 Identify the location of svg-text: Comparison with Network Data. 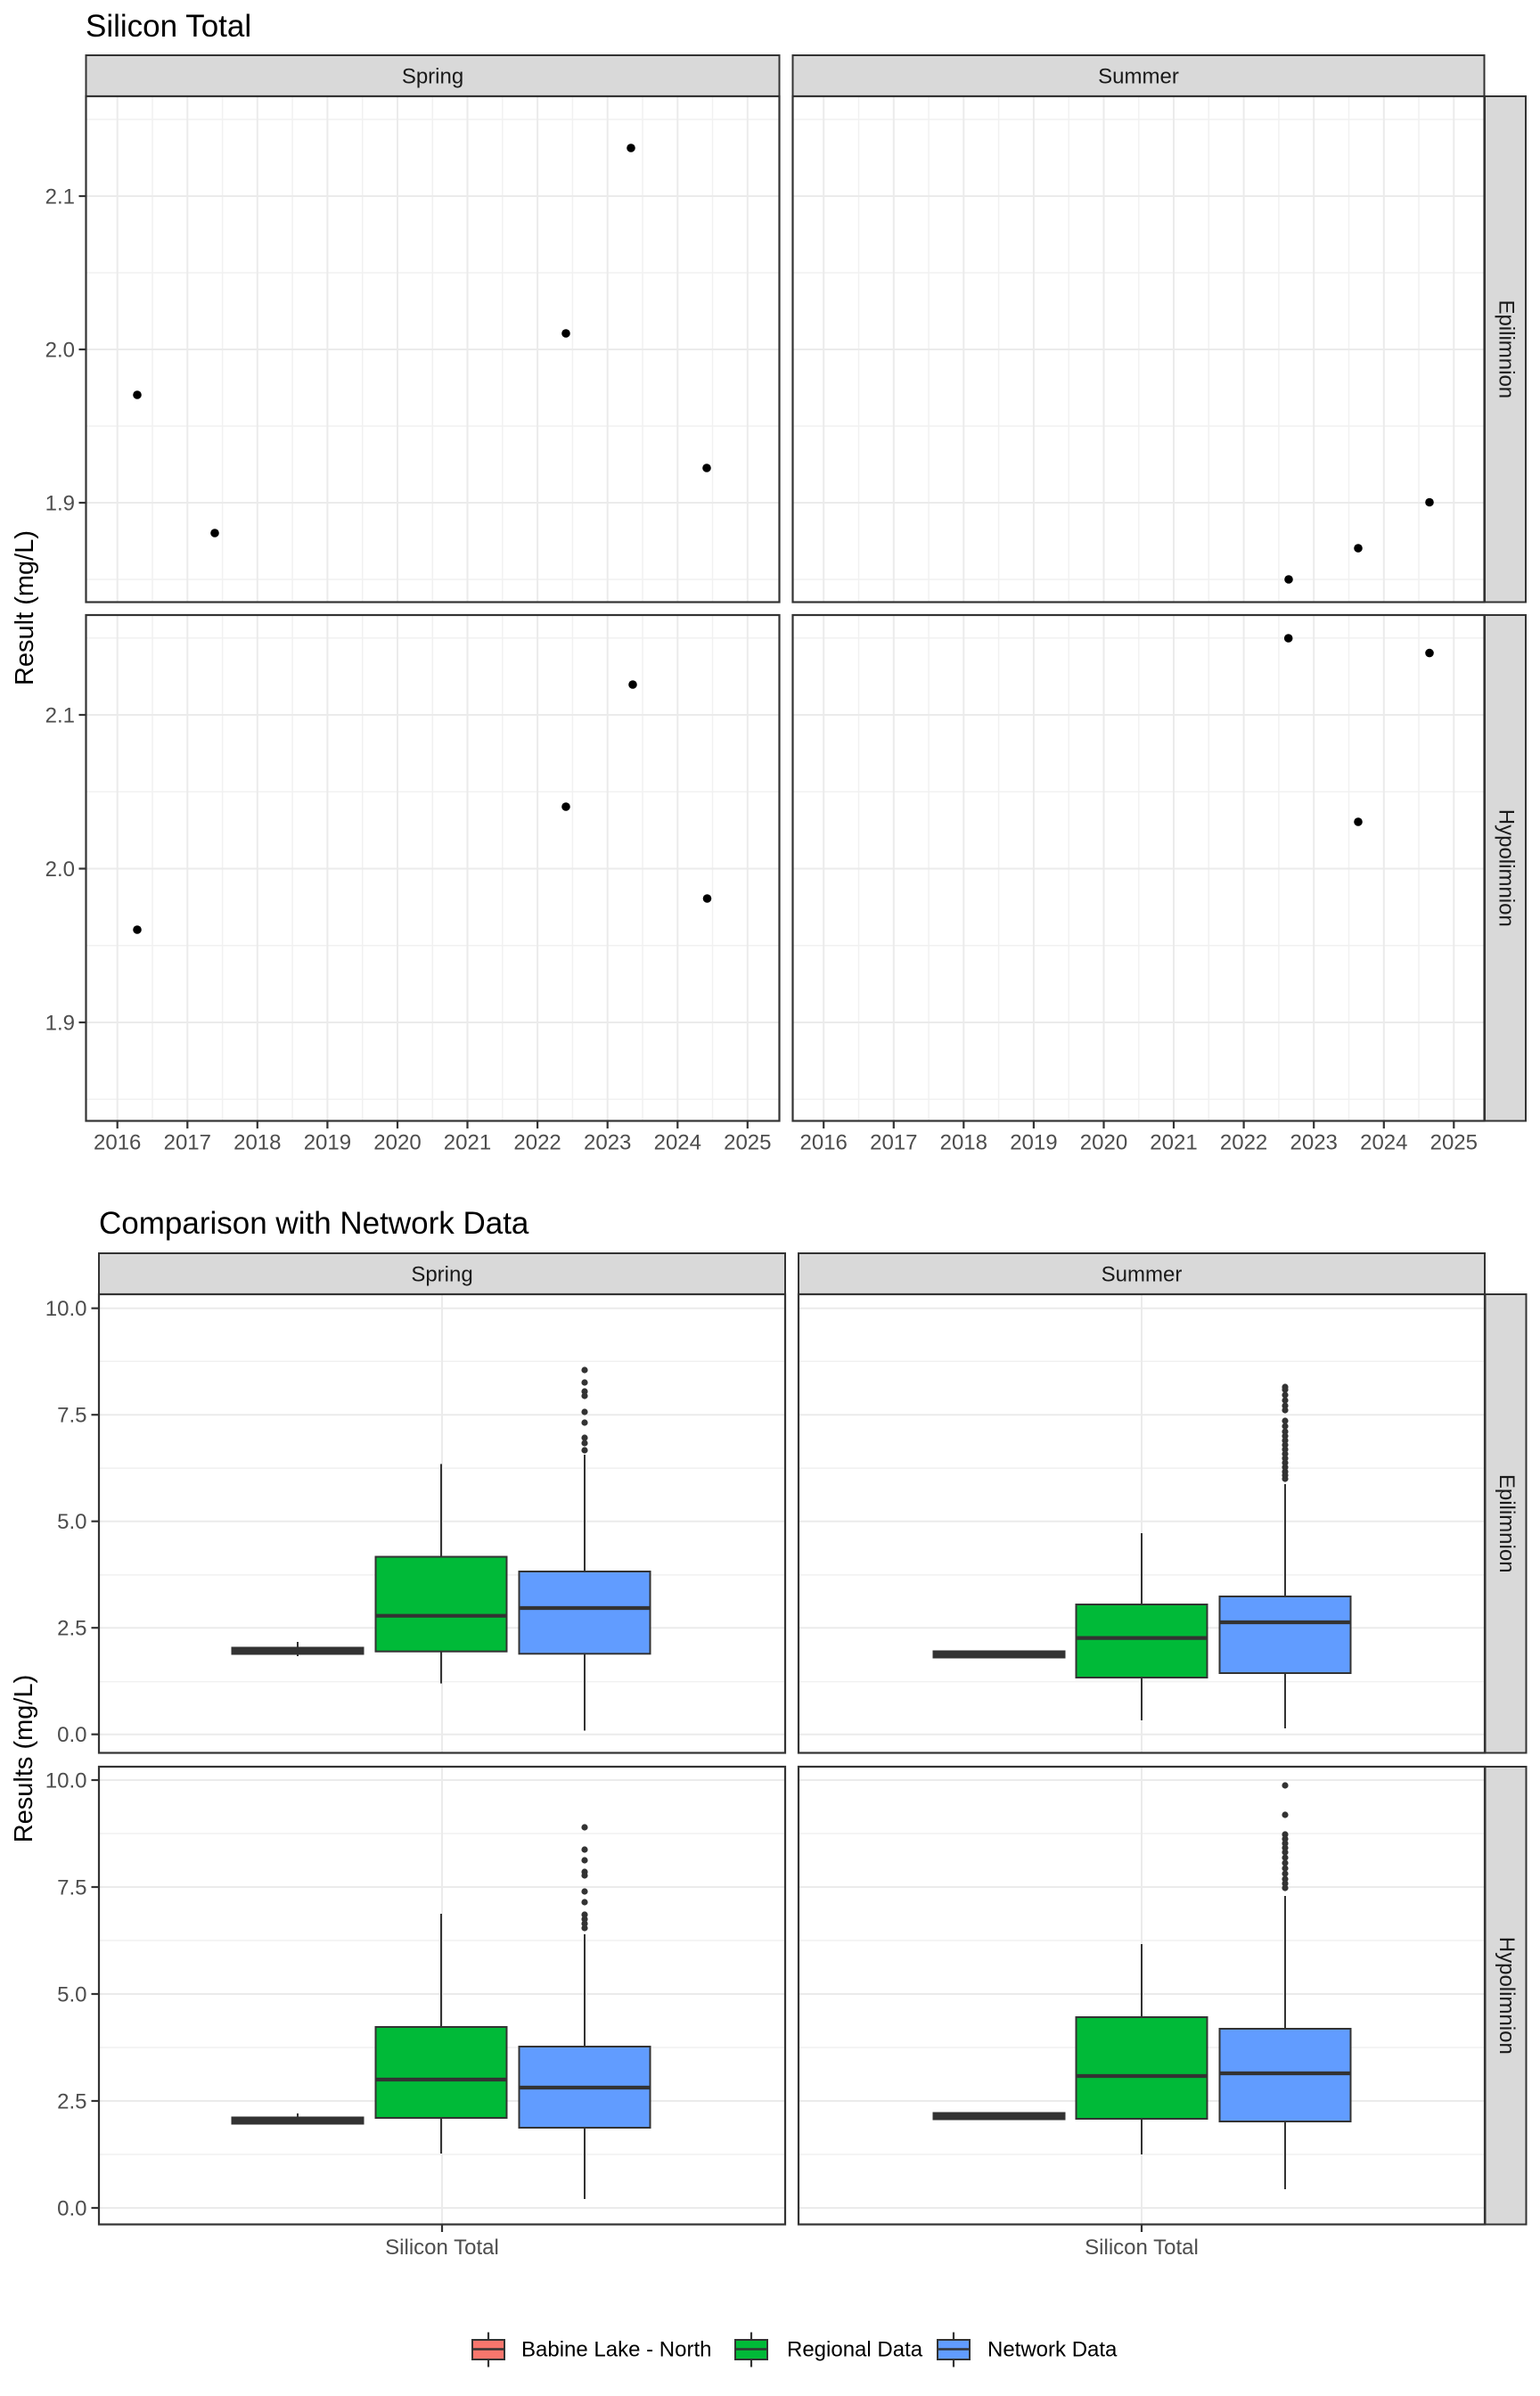
(314, 1223).